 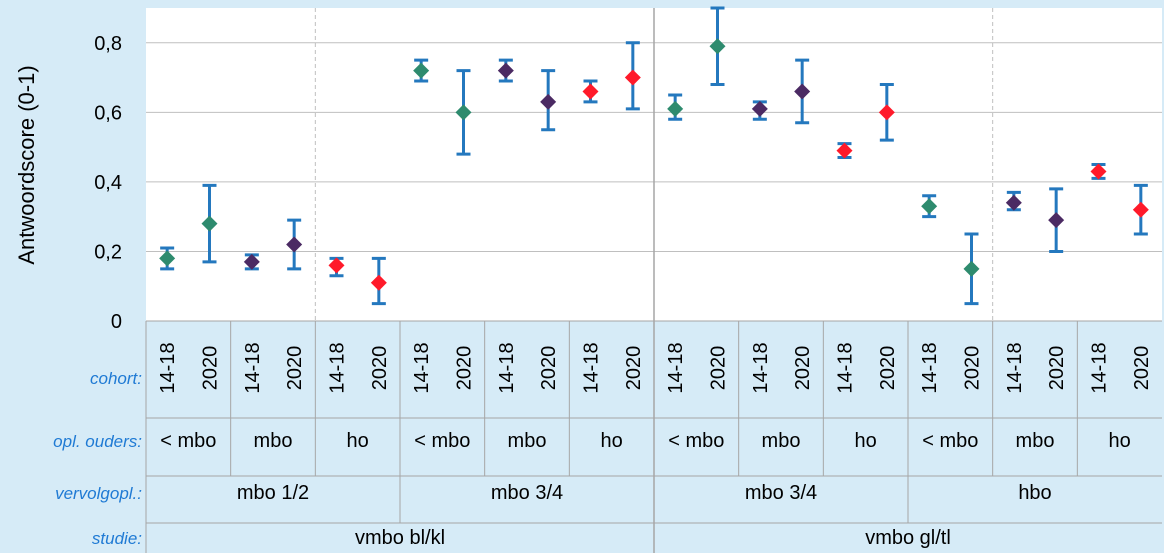 What do you see at coordinates (400, 538) in the screenshot?
I see `studie-label: vmbo bl/kl` at bounding box center [400, 538].